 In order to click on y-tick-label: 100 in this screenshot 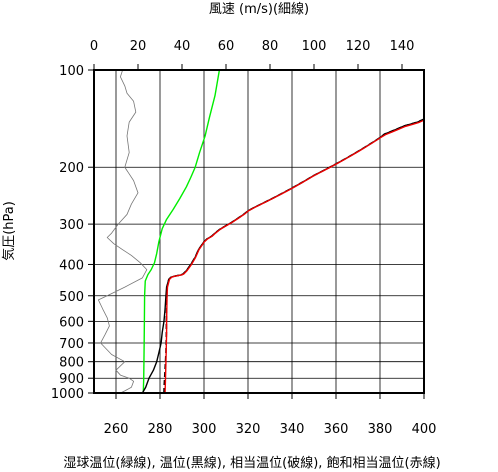, I will do `click(71, 71)`.